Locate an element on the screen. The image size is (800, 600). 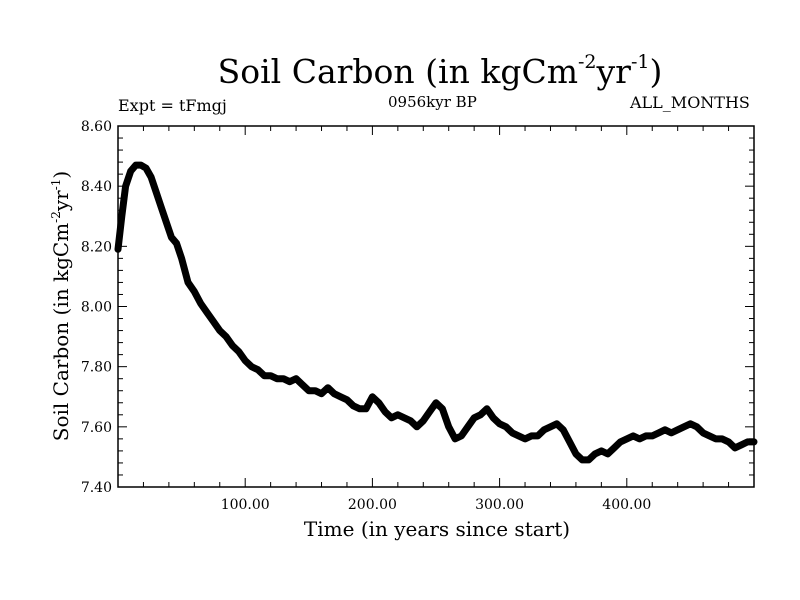
x-axis-title: Time (in years since start) is located at coordinates (437, 529).